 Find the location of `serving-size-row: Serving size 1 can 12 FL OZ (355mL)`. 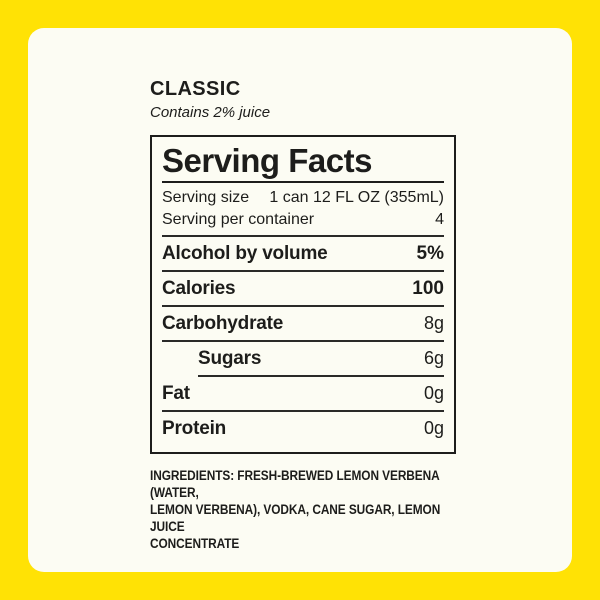

serving-size-row: Serving size 1 can 12 FL OZ (355mL) is located at coordinates (303, 198).